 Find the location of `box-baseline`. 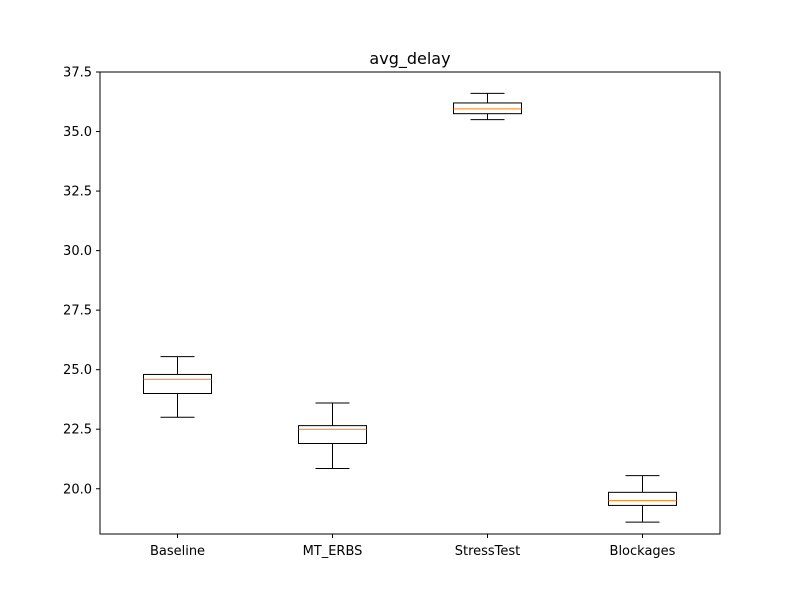

box-baseline is located at coordinates (177, 387).